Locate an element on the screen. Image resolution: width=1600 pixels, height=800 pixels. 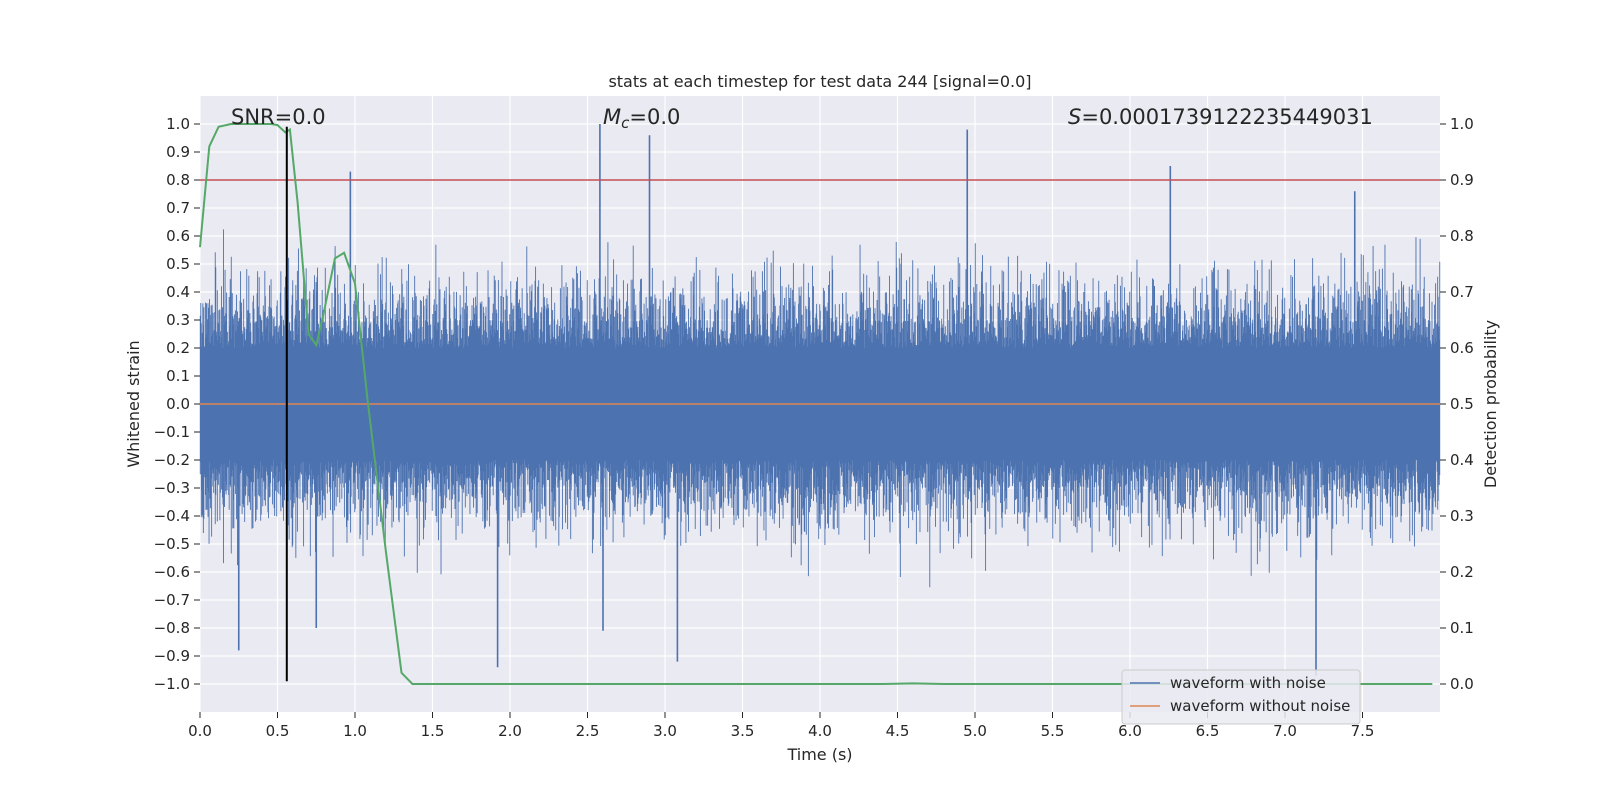
y-tick-label: 0.2 is located at coordinates (178, 348).